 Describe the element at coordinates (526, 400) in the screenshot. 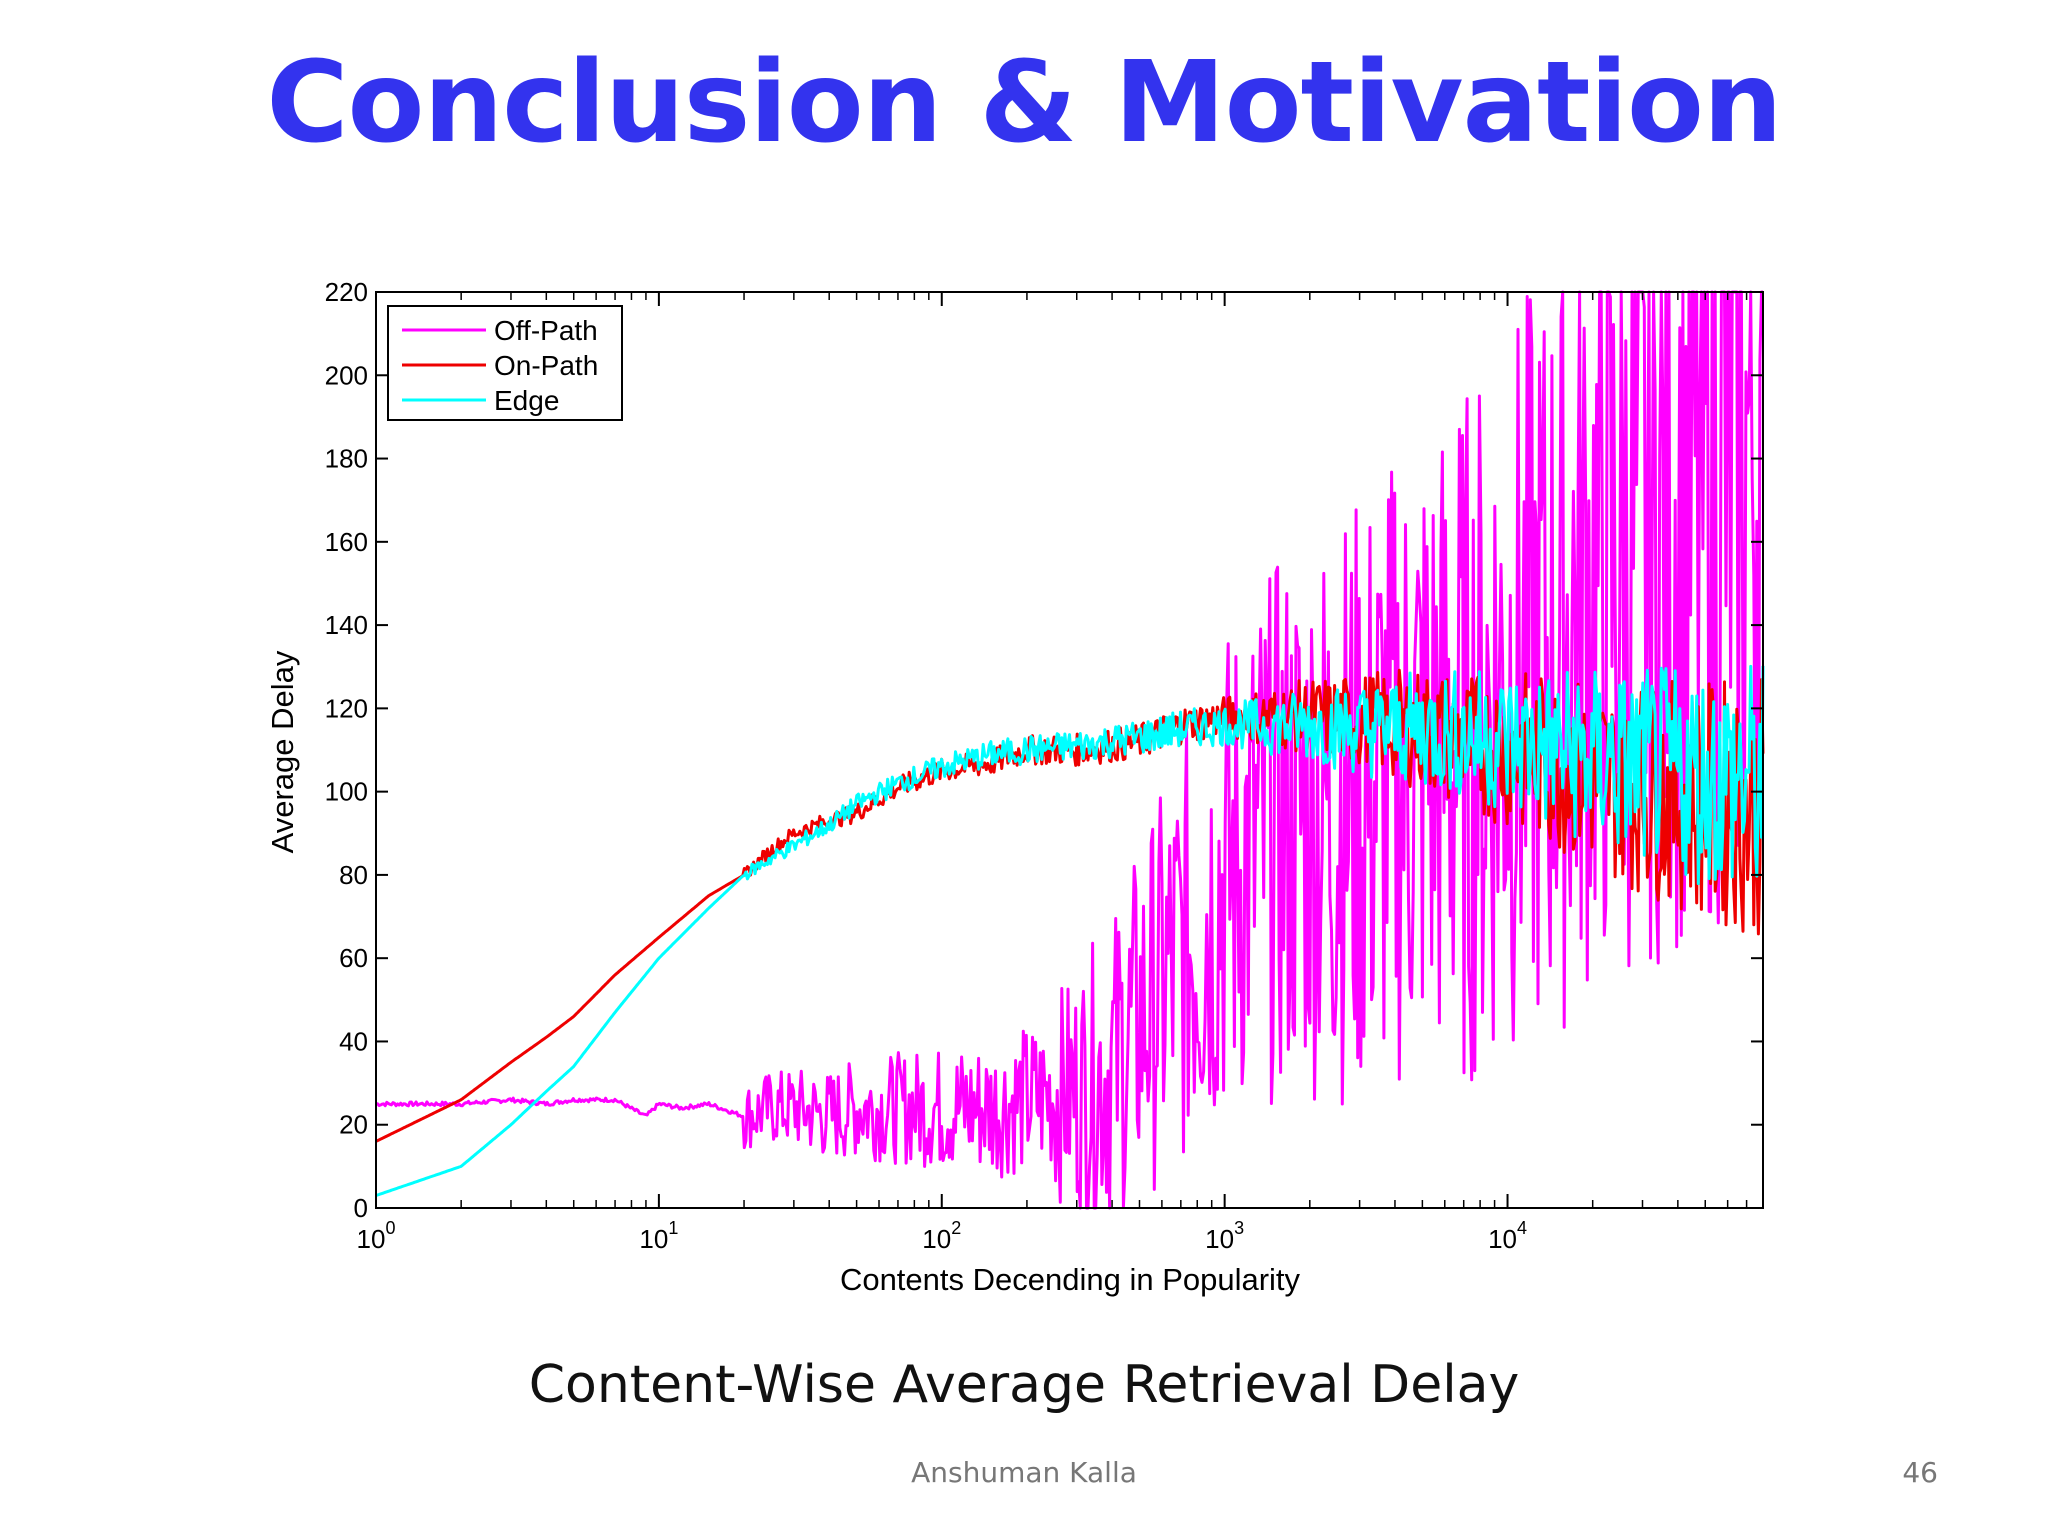

I see `legend-label-edge: Edge` at that location.